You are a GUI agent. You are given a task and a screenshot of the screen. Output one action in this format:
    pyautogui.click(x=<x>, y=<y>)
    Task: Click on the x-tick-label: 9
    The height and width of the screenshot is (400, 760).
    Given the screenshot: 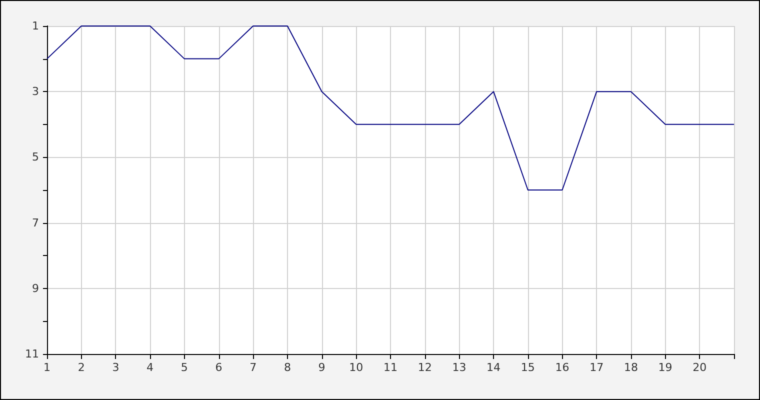 What is the action you would take?
    pyautogui.click(x=322, y=367)
    